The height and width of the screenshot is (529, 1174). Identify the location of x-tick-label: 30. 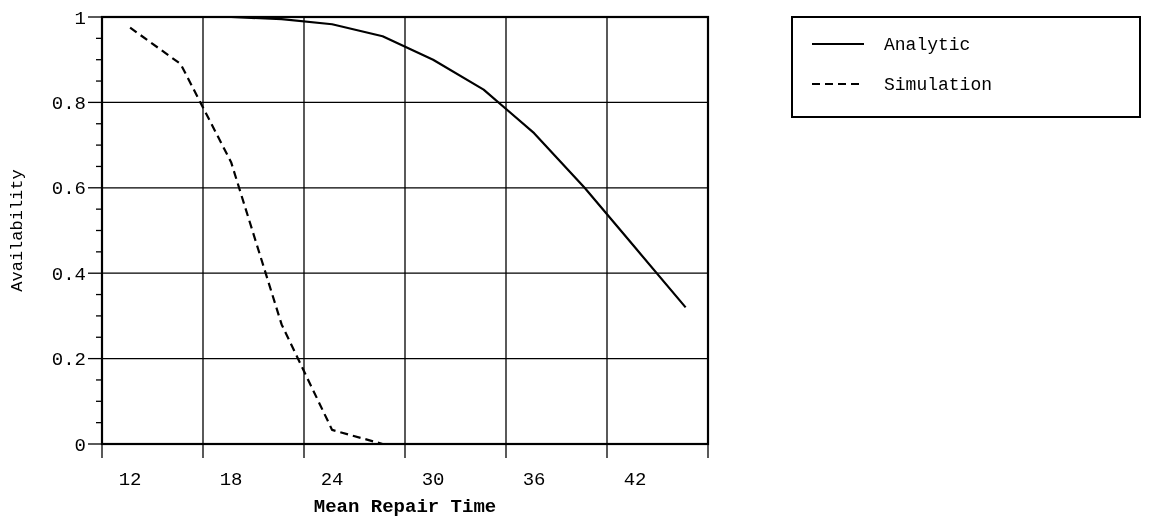
(433, 480).